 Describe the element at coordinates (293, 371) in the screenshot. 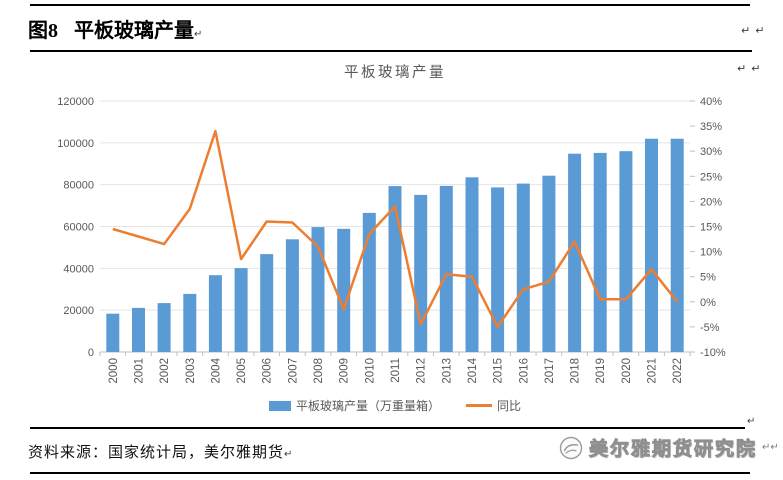

I see `x-axis-label: 2007` at that location.